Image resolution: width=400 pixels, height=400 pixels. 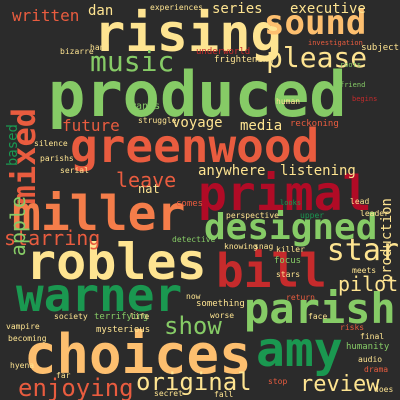 What do you see at coordinates (149, 189) in the screenshot?
I see `word-nat: nat` at bounding box center [149, 189].